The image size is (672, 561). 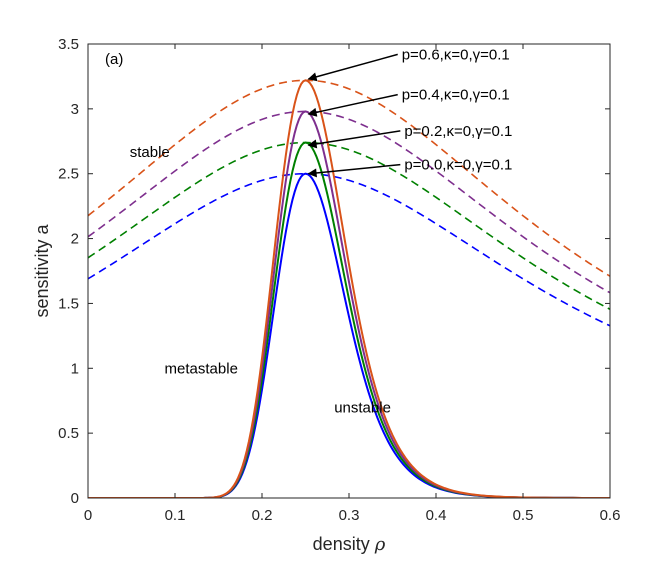 What do you see at coordinates (201, 368) in the screenshot?
I see `region-label: metastable` at bounding box center [201, 368].